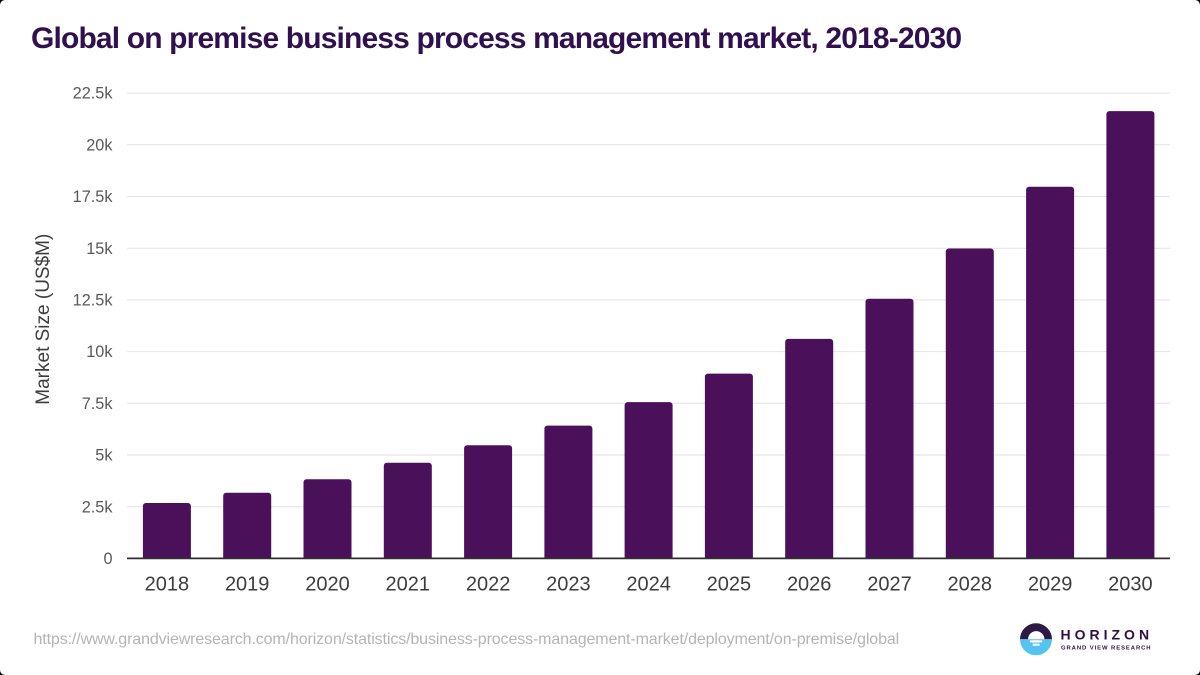 The height and width of the screenshot is (675, 1200). Describe the element at coordinates (104, 456) in the screenshot. I see `svg-text: 5k` at that location.